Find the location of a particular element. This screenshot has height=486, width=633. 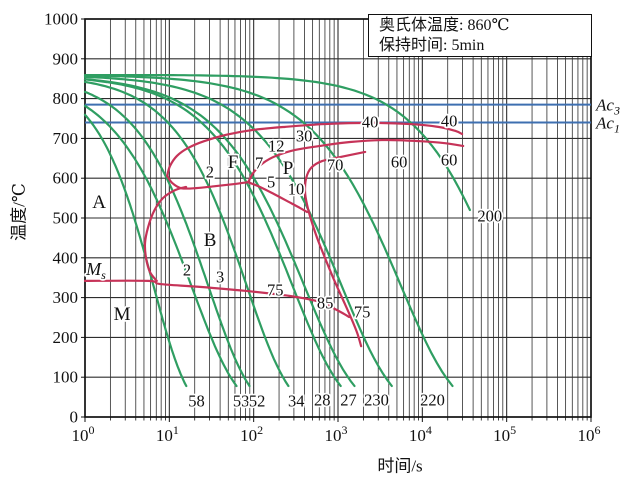

reference-line-label-ac1: Ac1 is located at coordinates (607, 124).